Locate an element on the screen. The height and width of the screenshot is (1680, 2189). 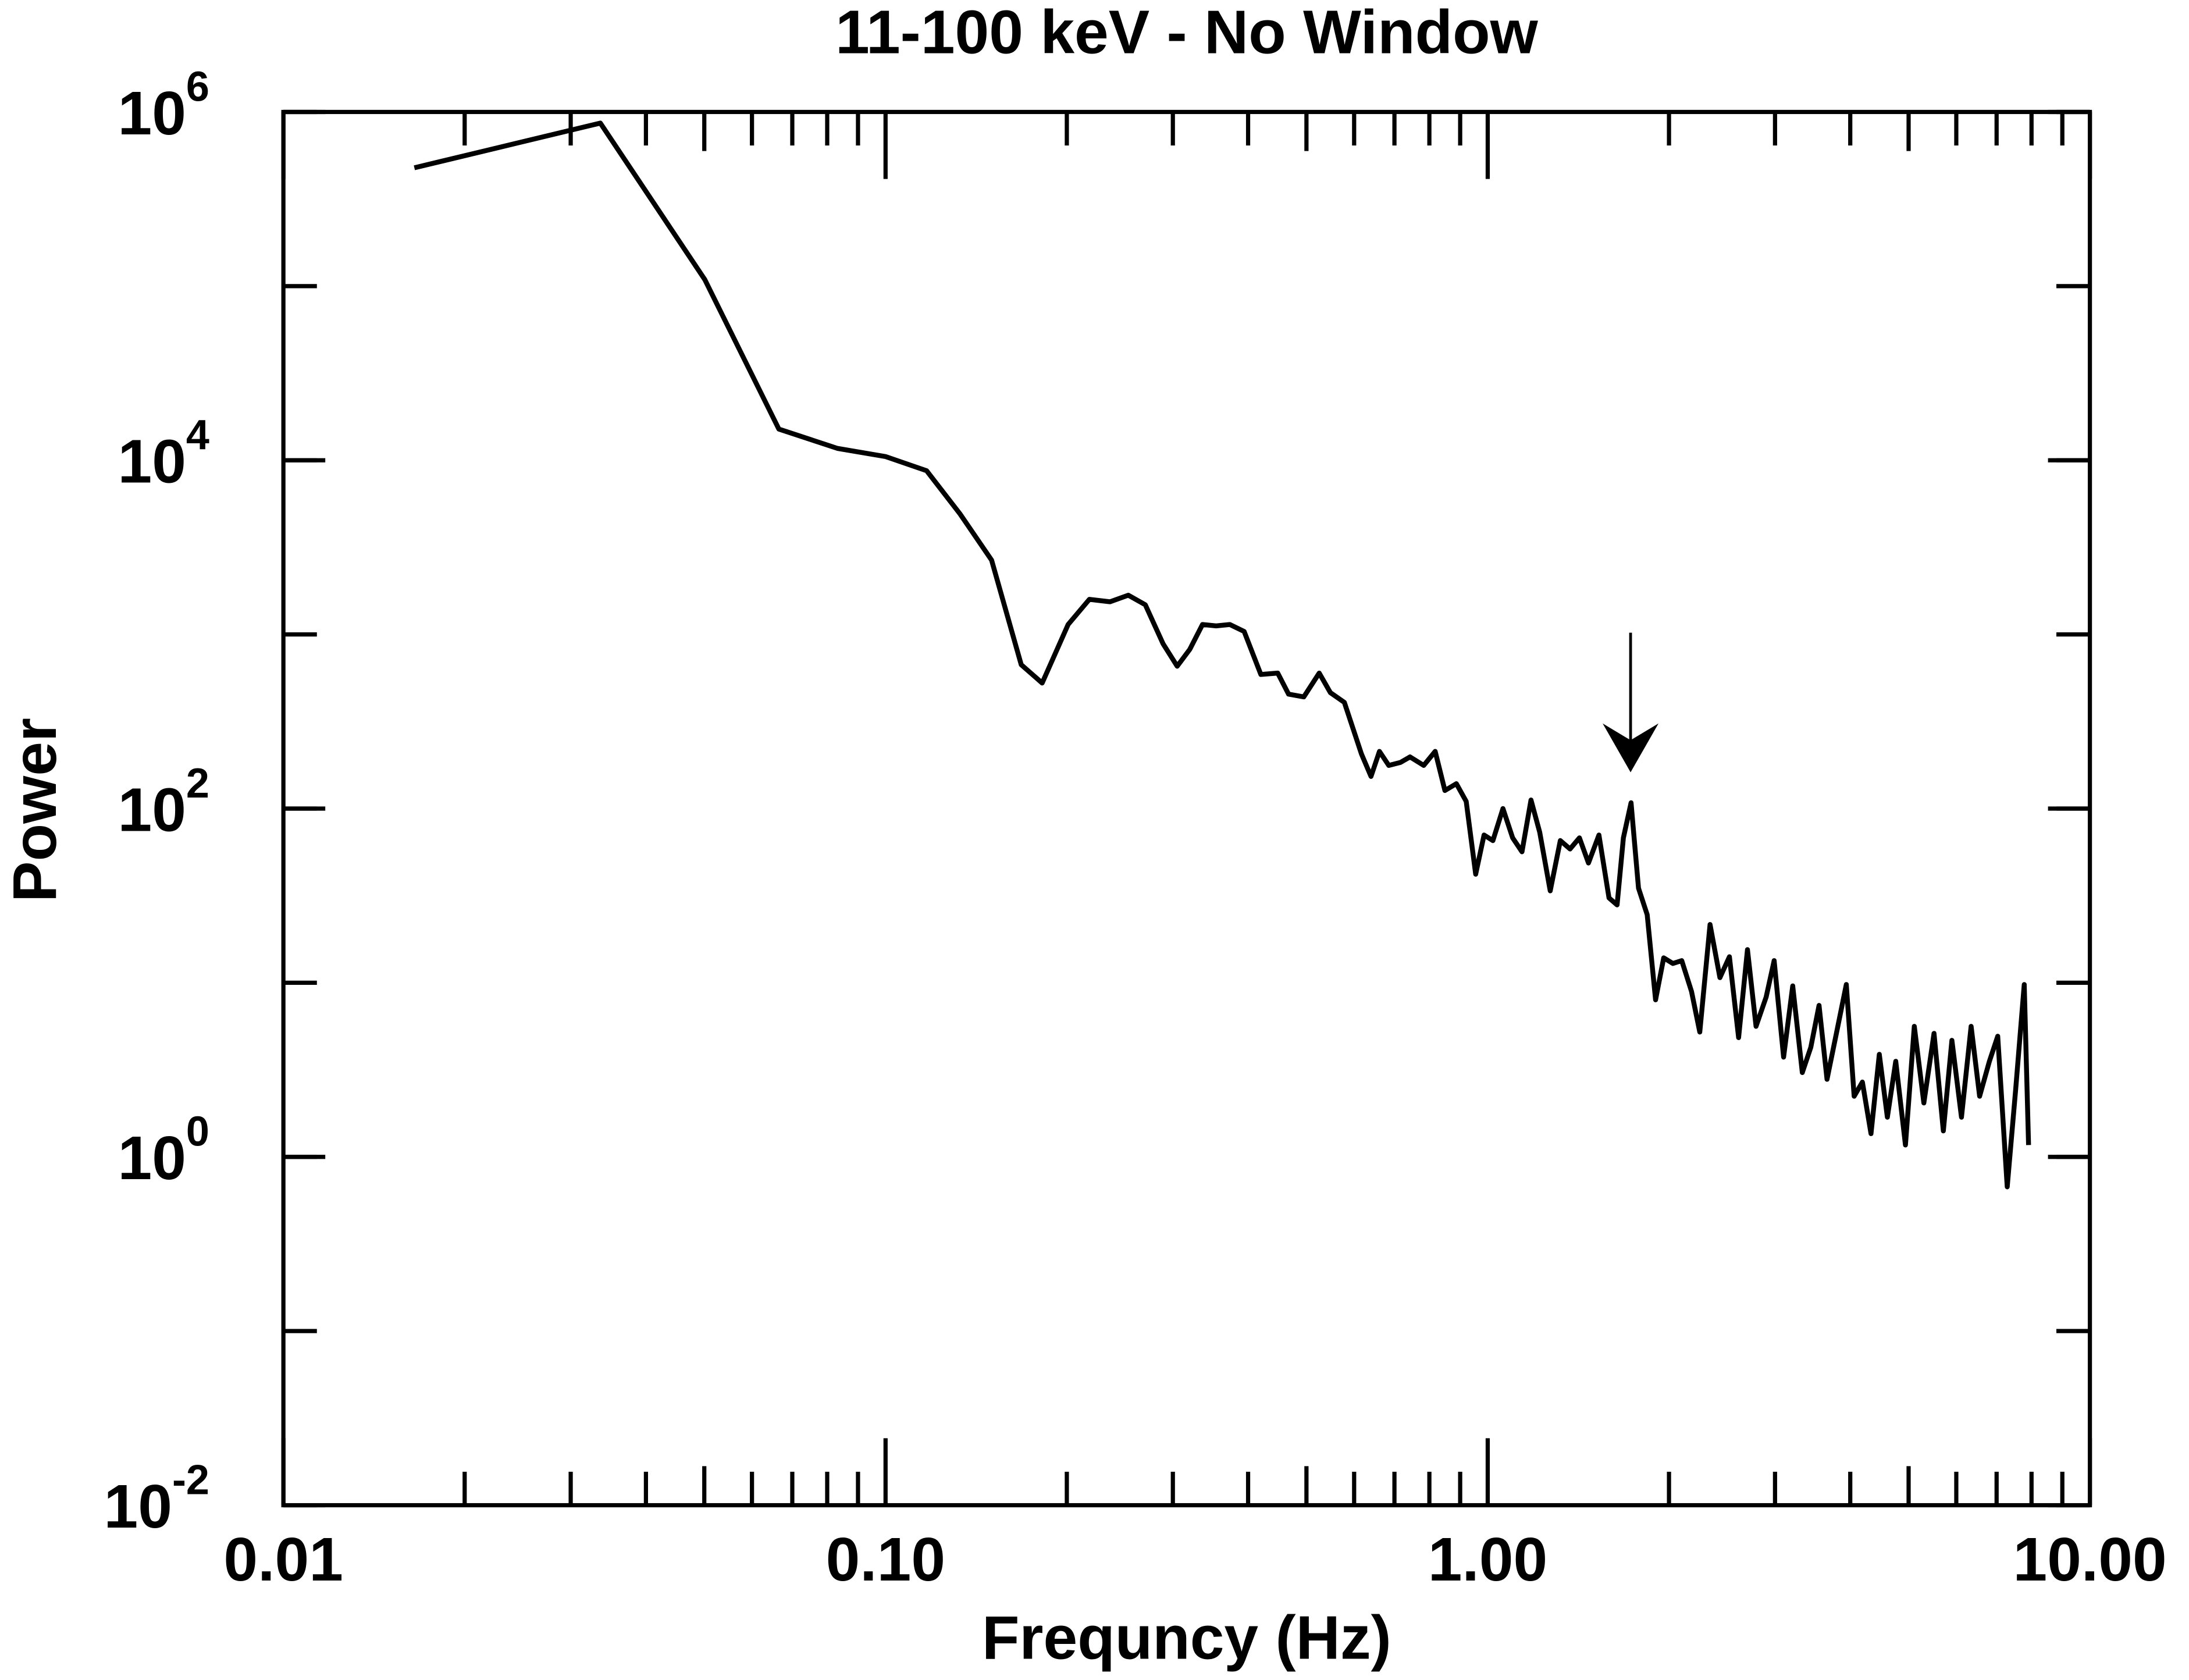
x-tick-label: 0.01 is located at coordinates (283, 1560).